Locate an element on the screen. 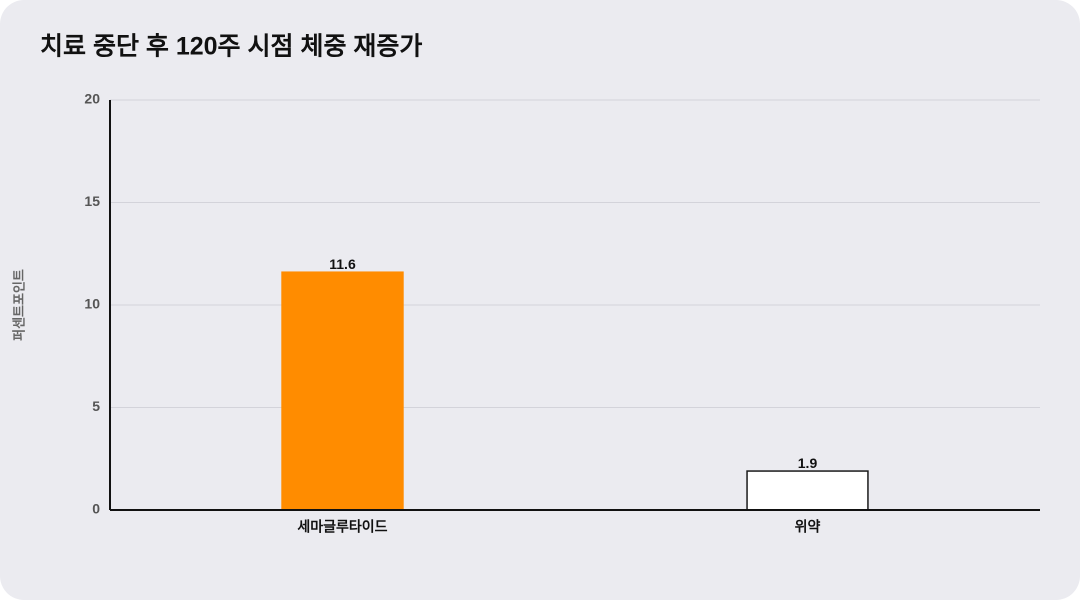 The width and height of the screenshot is (1080, 600). value-label: 11.6 is located at coordinates (342, 264).